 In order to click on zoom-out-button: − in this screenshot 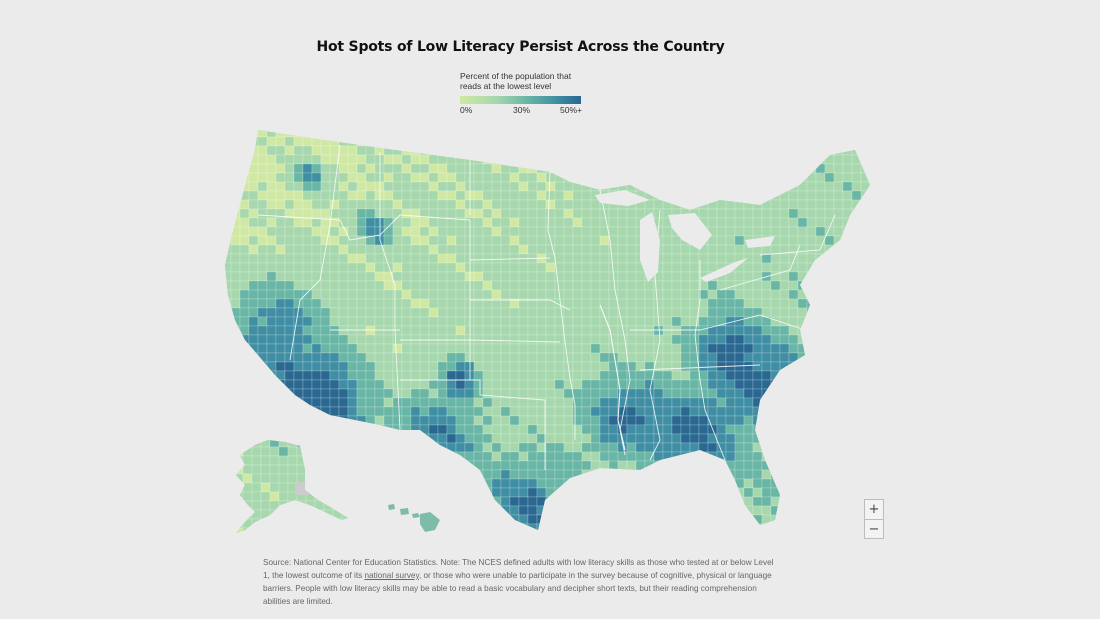, I will do `click(874, 529)`.